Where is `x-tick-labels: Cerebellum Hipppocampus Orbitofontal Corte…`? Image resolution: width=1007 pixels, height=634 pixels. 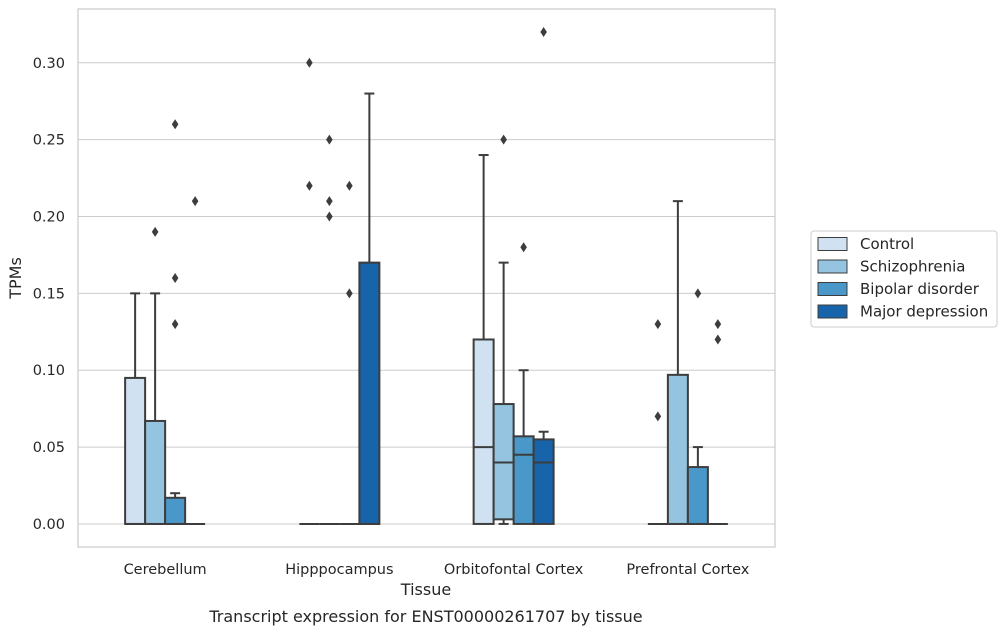
x-tick-labels: Cerebellum Hipppocampus Orbitofontal Corte… is located at coordinates (437, 570).